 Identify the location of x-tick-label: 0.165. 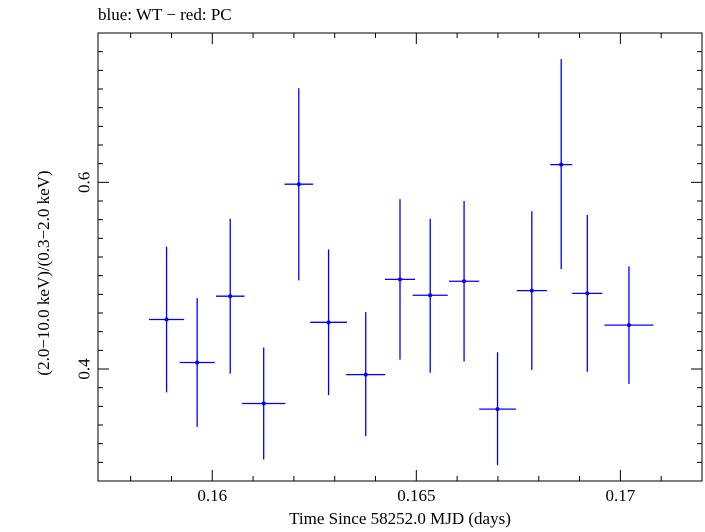
(416, 495).